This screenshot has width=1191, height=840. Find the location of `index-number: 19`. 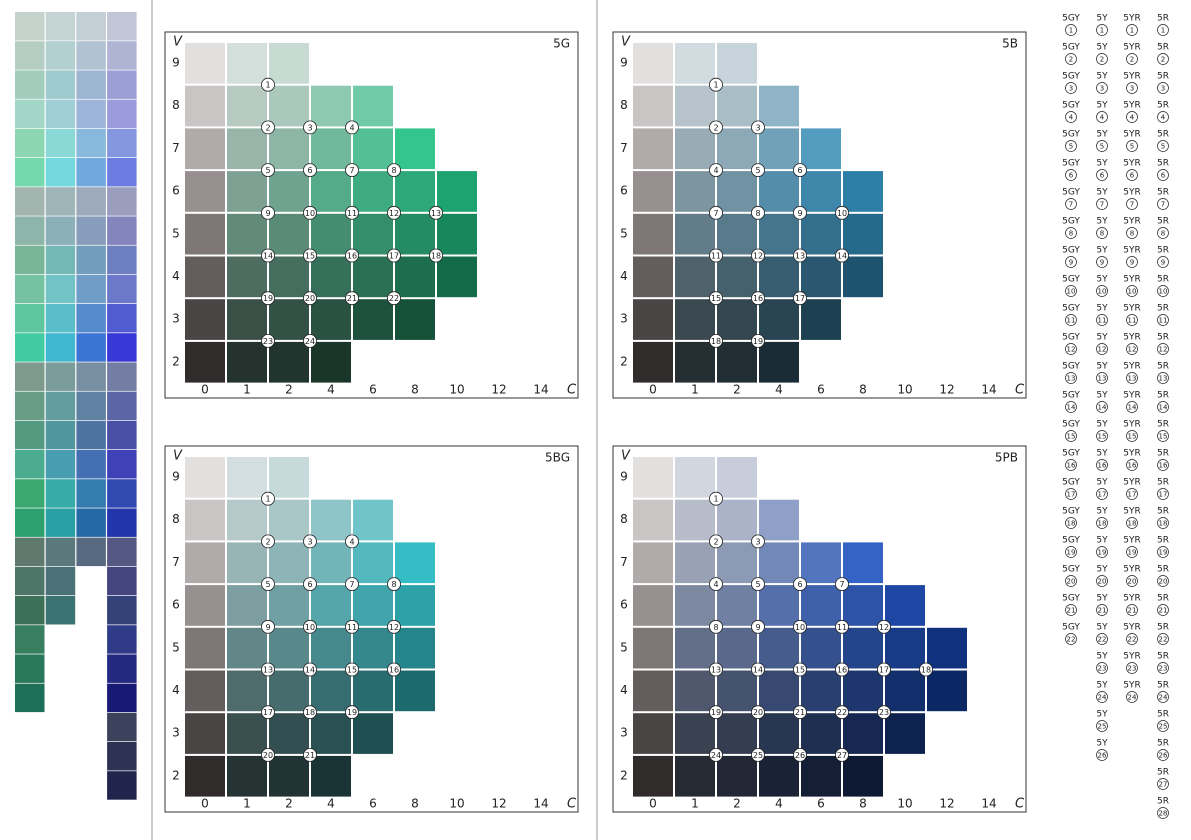

index-number: 19 is located at coordinates (1163, 553).